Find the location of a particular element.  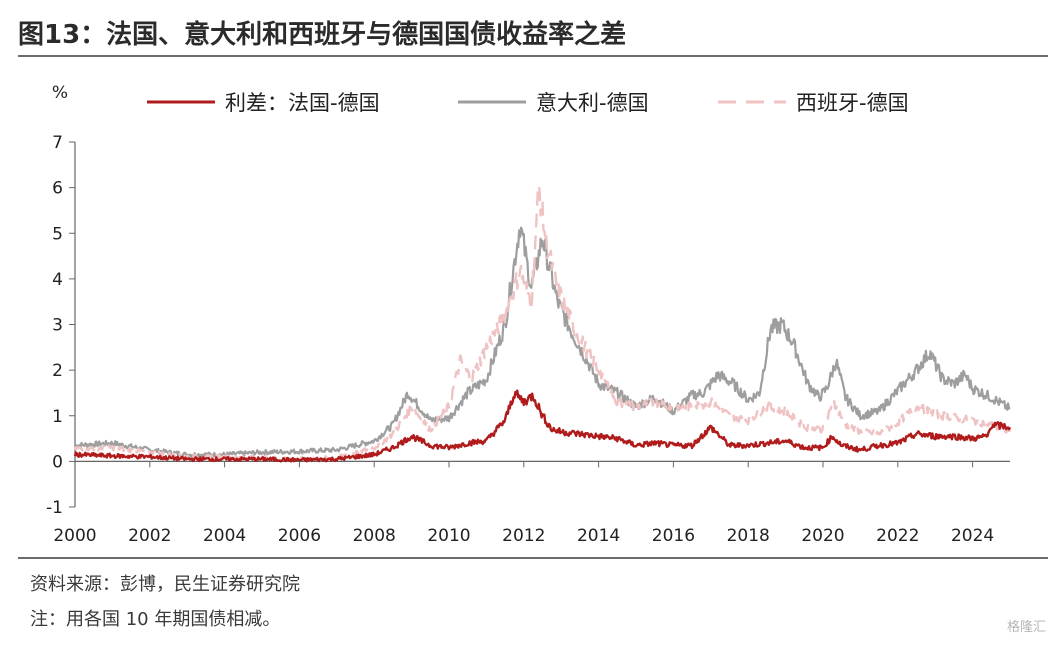

method-note: 注：用各国 10 年期国债相减。 is located at coordinates (155, 619).